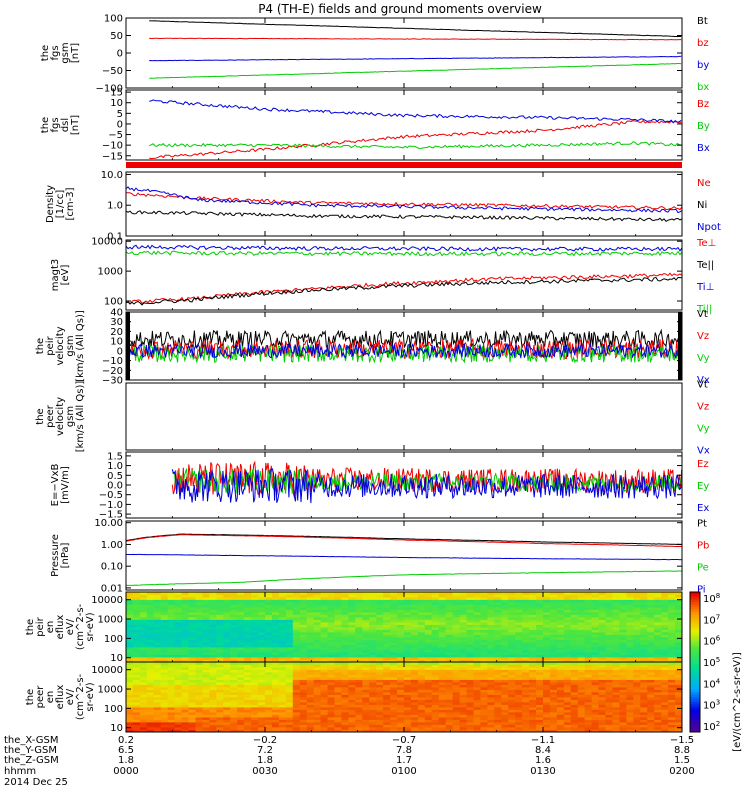  Describe the element at coordinates (120, 114) in the screenshot. I see `y-tick-label: 5` at that location.